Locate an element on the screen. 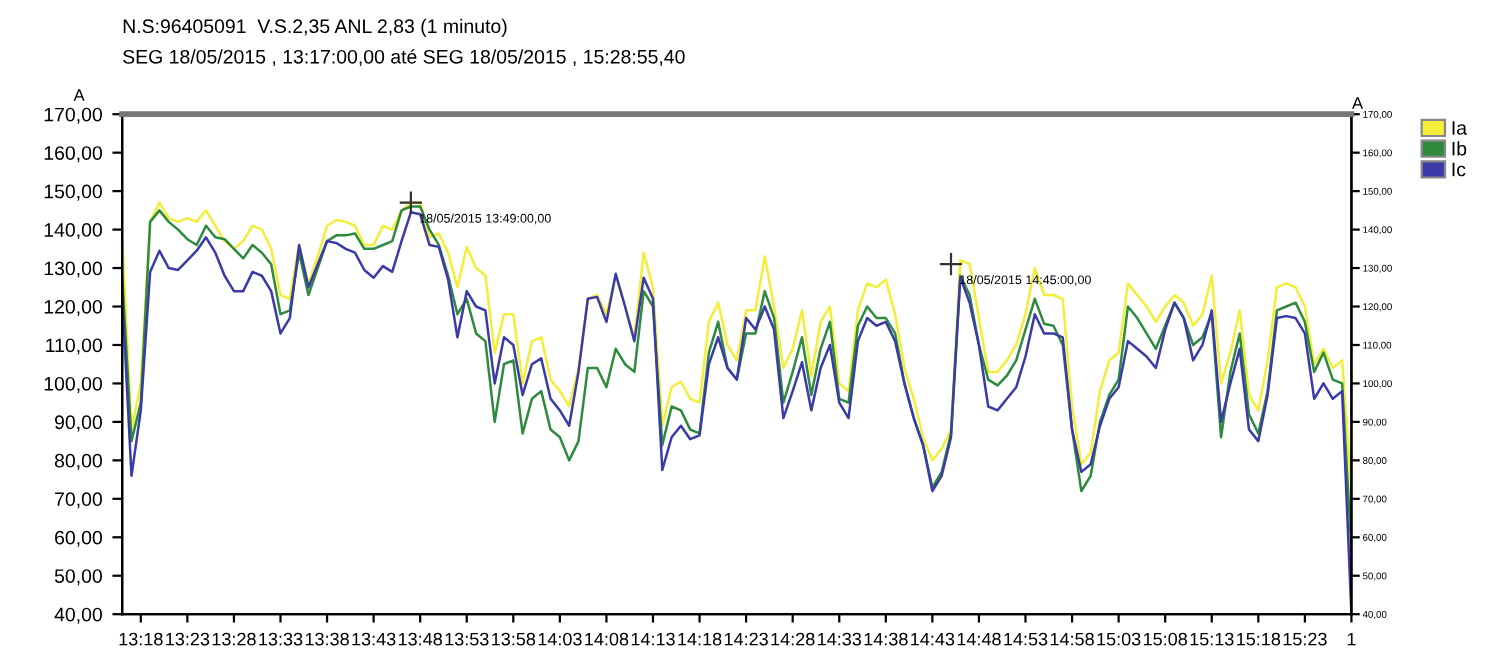  chart-subtitle: SEG 18/05/2015 , 13:17:00,00 até SEG 18/05/2015 , 15:28:55,40 is located at coordinates (404, 57).